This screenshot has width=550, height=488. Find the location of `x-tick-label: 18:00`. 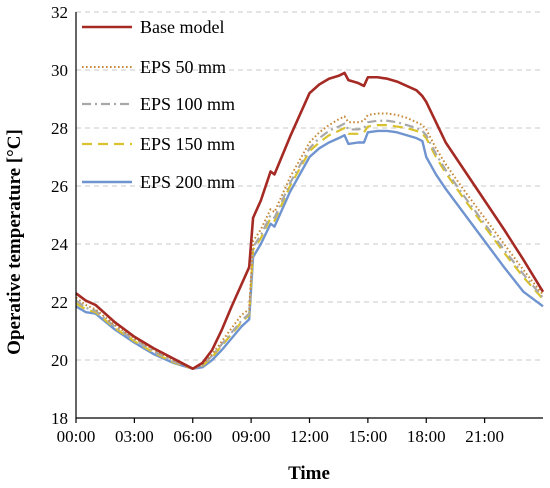

x-tick-label: 18:00 is located at coordinates (426, 436).